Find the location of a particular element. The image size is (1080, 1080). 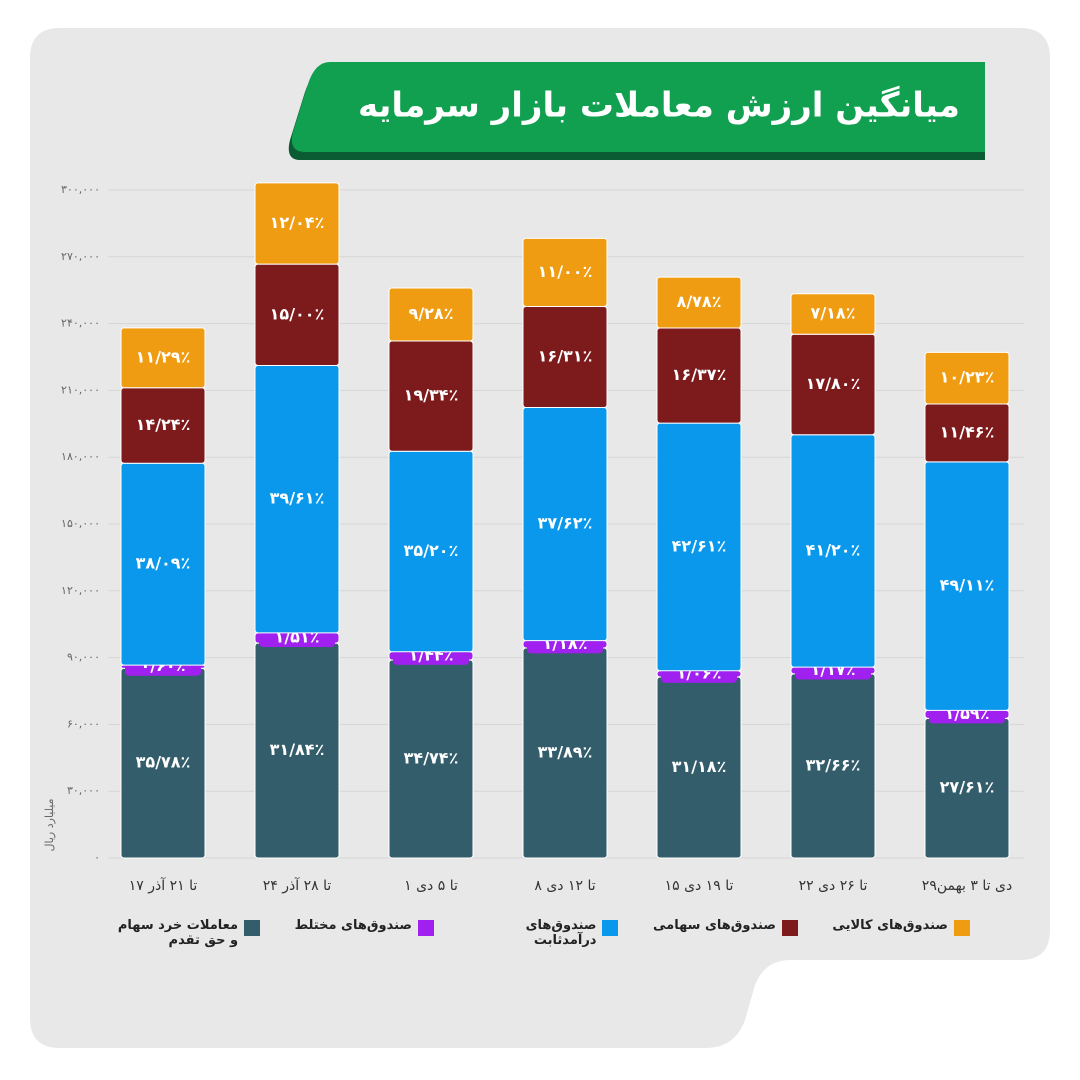

y-tick-label: ۱۵۰,۰۰۰ is located at coordinates (80, 523).